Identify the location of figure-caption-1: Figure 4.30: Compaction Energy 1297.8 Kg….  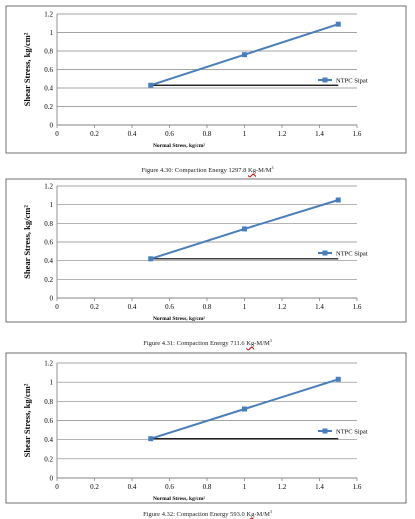
(207, 169).